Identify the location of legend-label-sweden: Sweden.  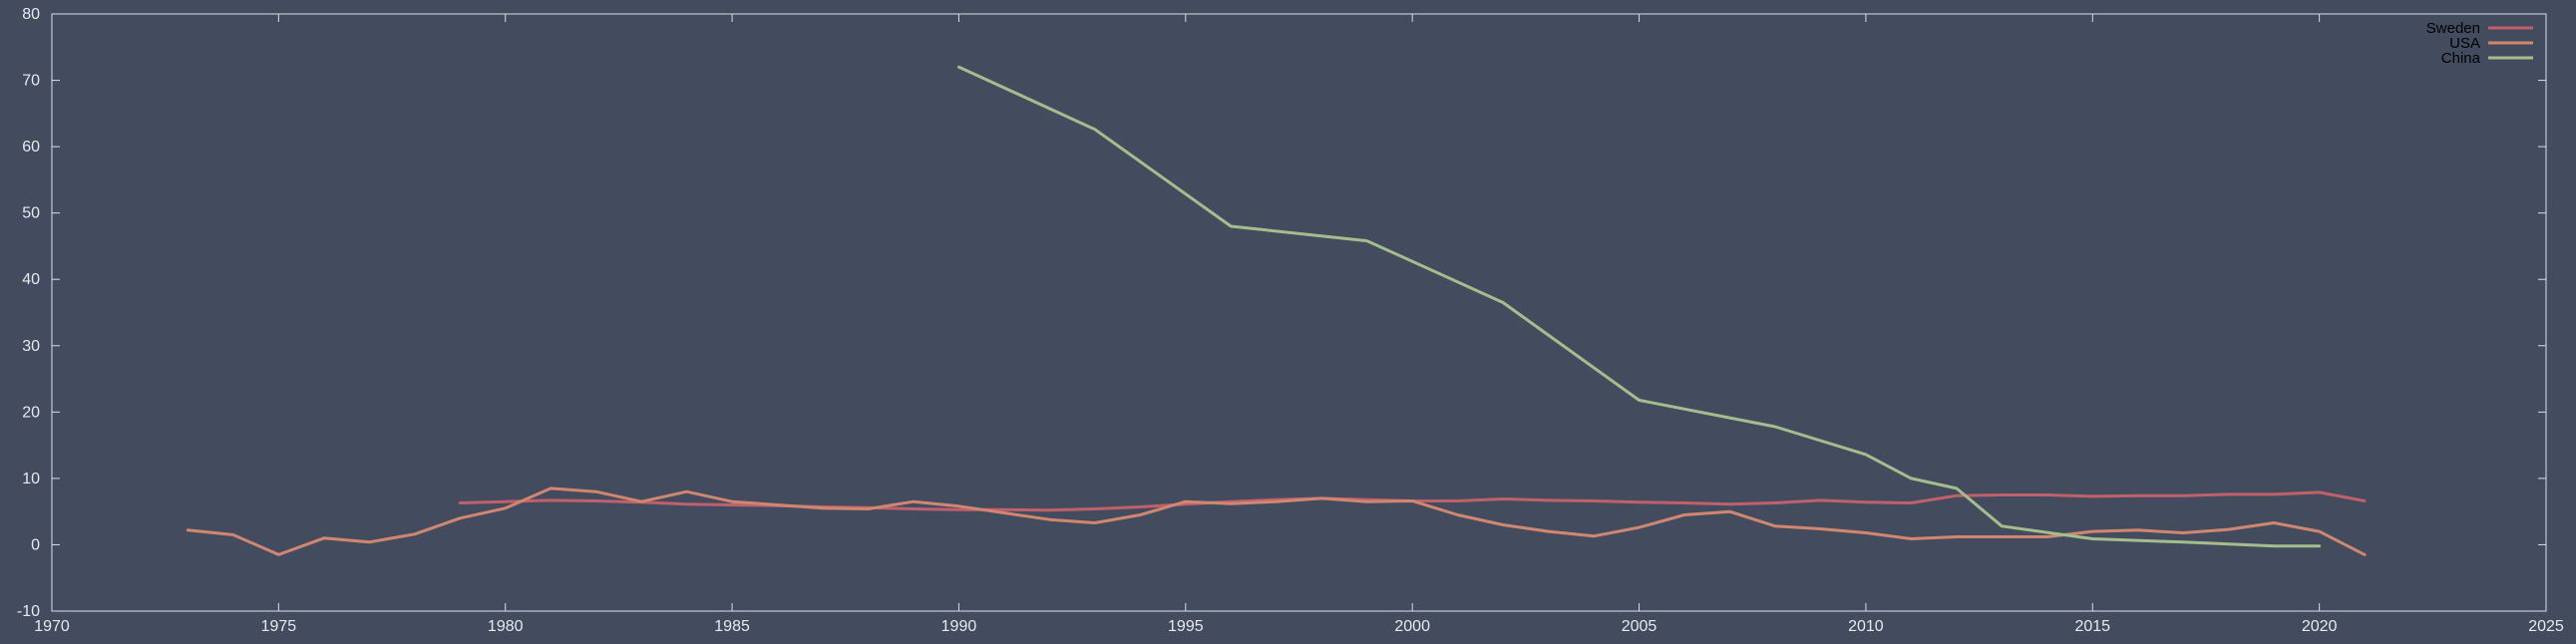
(2453, 28).